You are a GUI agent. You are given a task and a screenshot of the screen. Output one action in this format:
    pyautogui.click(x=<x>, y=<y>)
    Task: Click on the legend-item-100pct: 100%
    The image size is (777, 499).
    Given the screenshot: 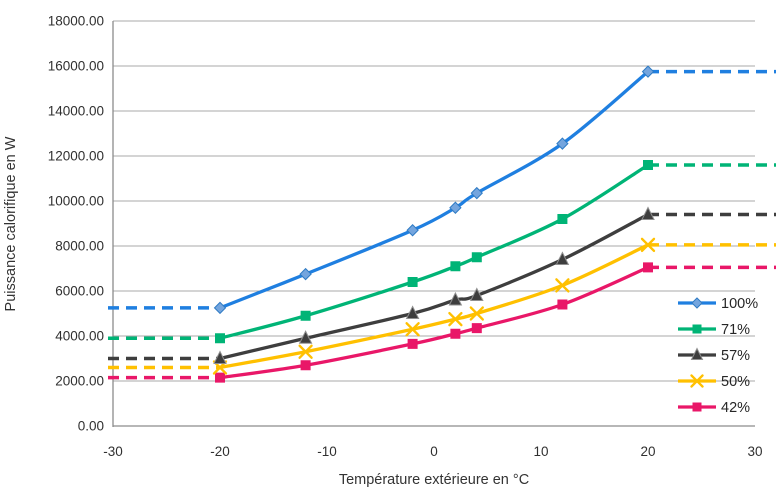 What is the action you would take?
    pyautogui.click(x=718, y=304)
    